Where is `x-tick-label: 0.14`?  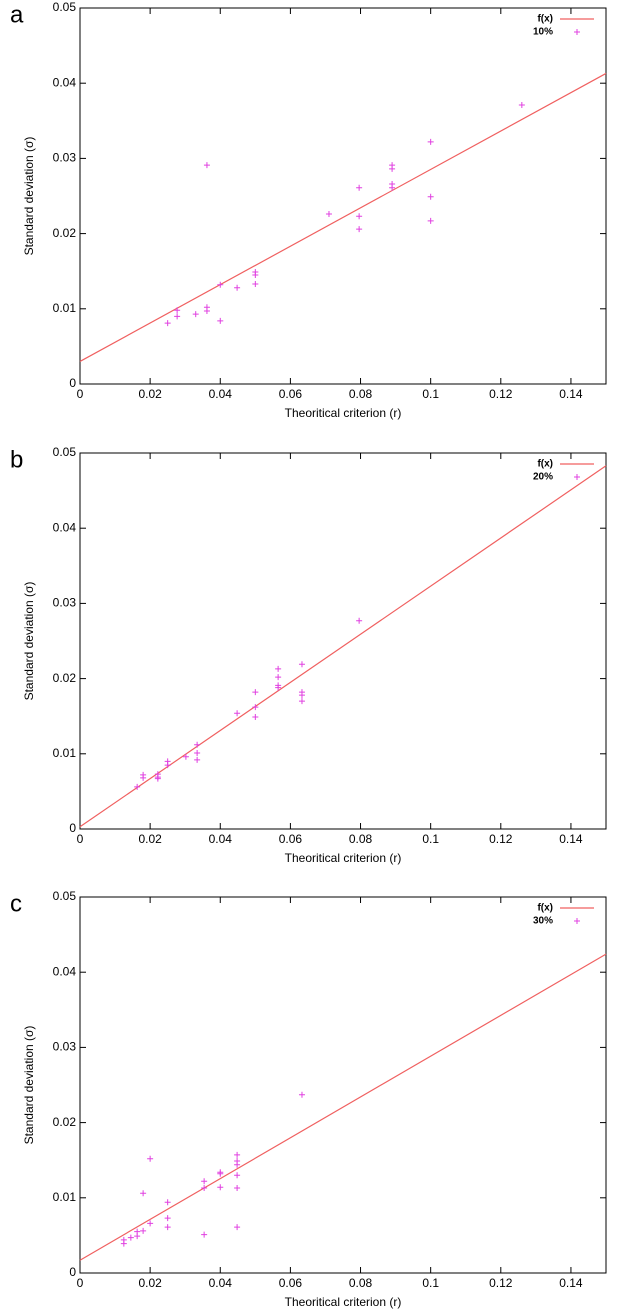
x-tick-label: 0.14 is located at coordinates (571, 839).